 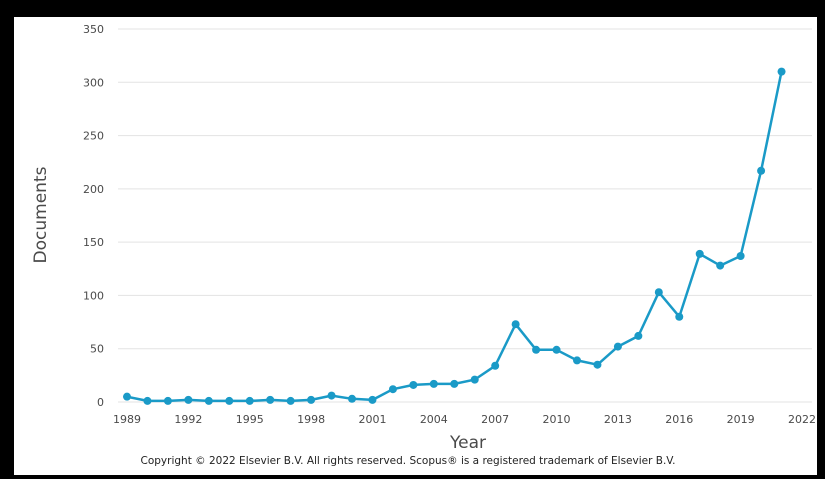 I want to click on x-tick-label: 1992, so click(x=188, y=419).